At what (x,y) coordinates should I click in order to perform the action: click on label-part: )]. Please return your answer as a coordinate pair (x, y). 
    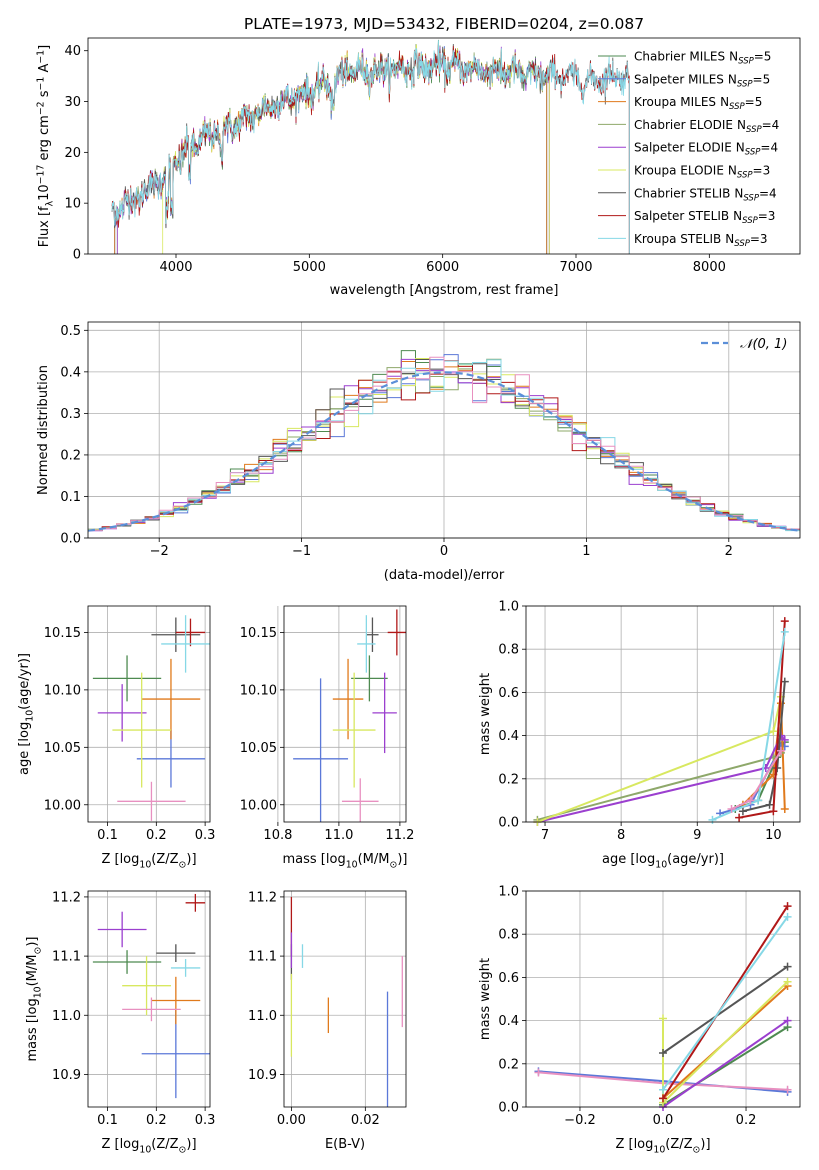
    Looking at the image, I should click on (705, 1144).